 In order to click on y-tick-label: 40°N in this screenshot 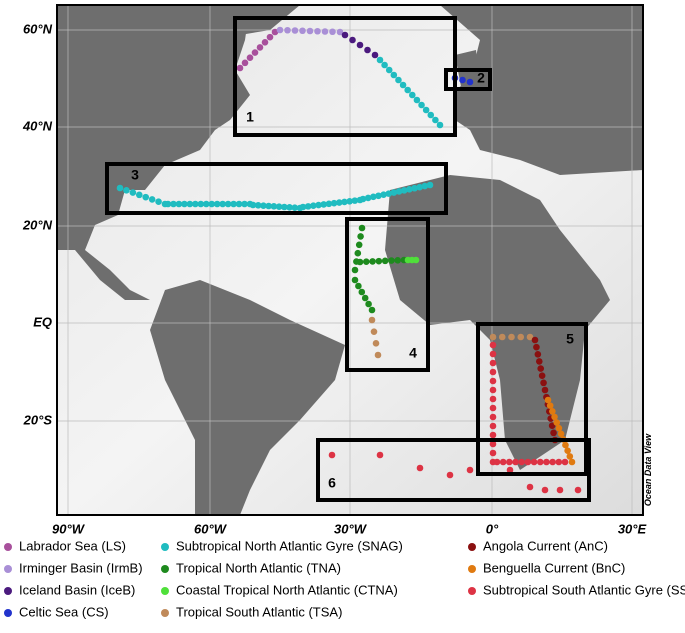, I will do `click(37, 125)`.